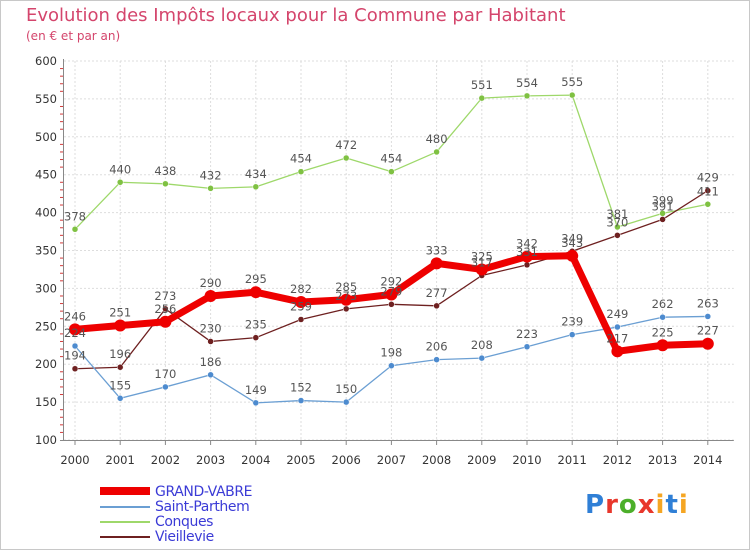 The width and height of the screenshot is (750, 550). I want to click on data-label-vieillevie: 235, so click(256, 325).